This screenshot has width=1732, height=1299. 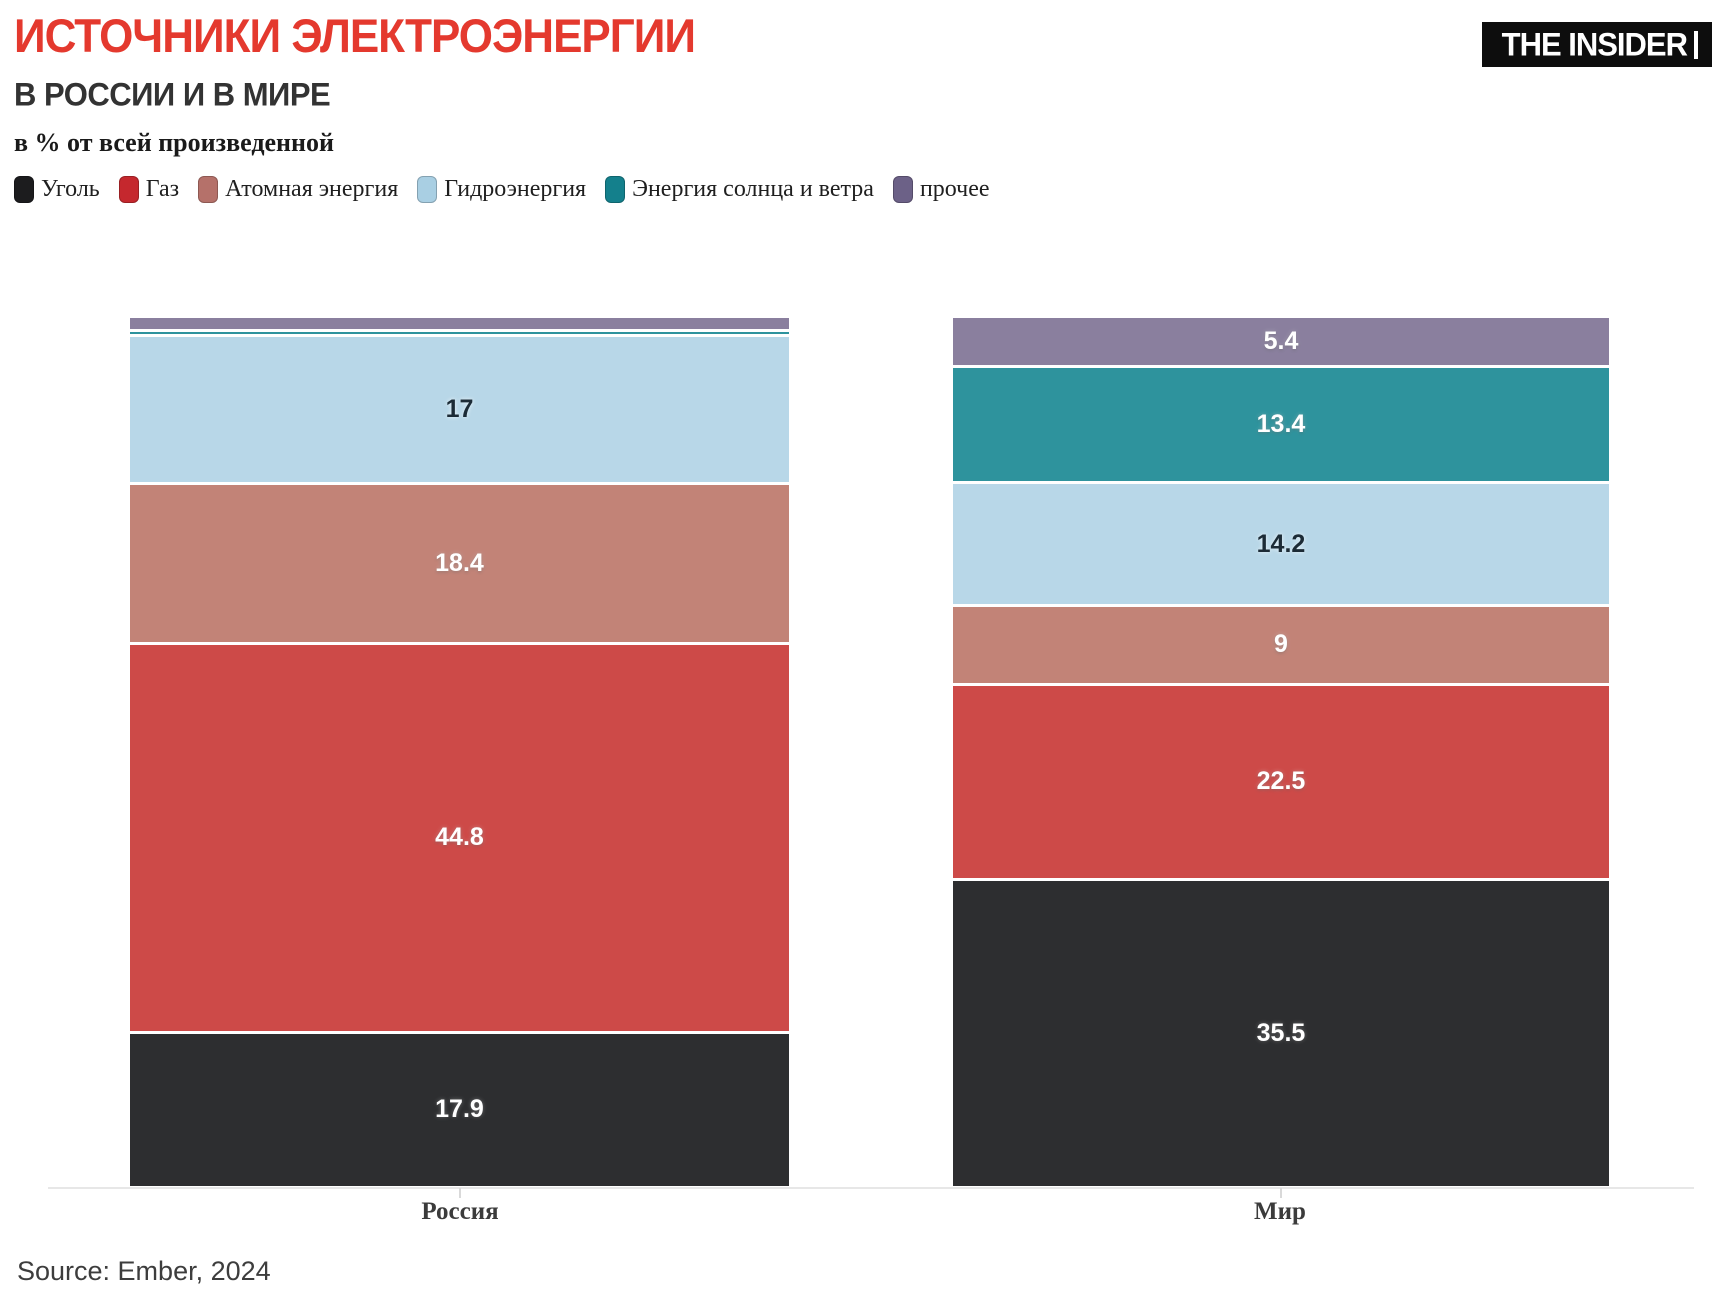 I want to click on x-axis-tick-russia, so click(x=460, y=1193).